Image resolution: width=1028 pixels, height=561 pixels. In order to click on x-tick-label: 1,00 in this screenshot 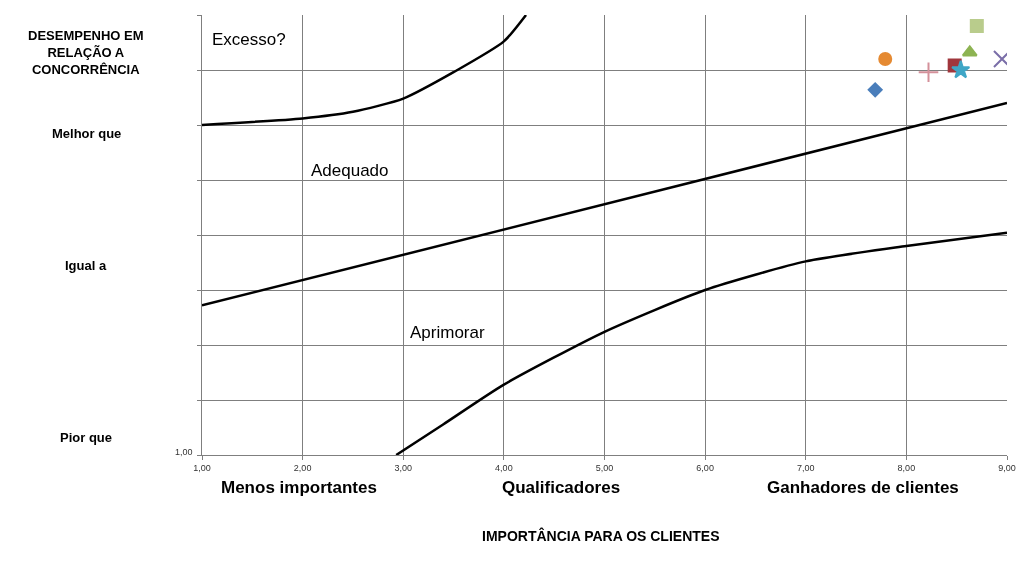, I will do `click(202, 467)`.